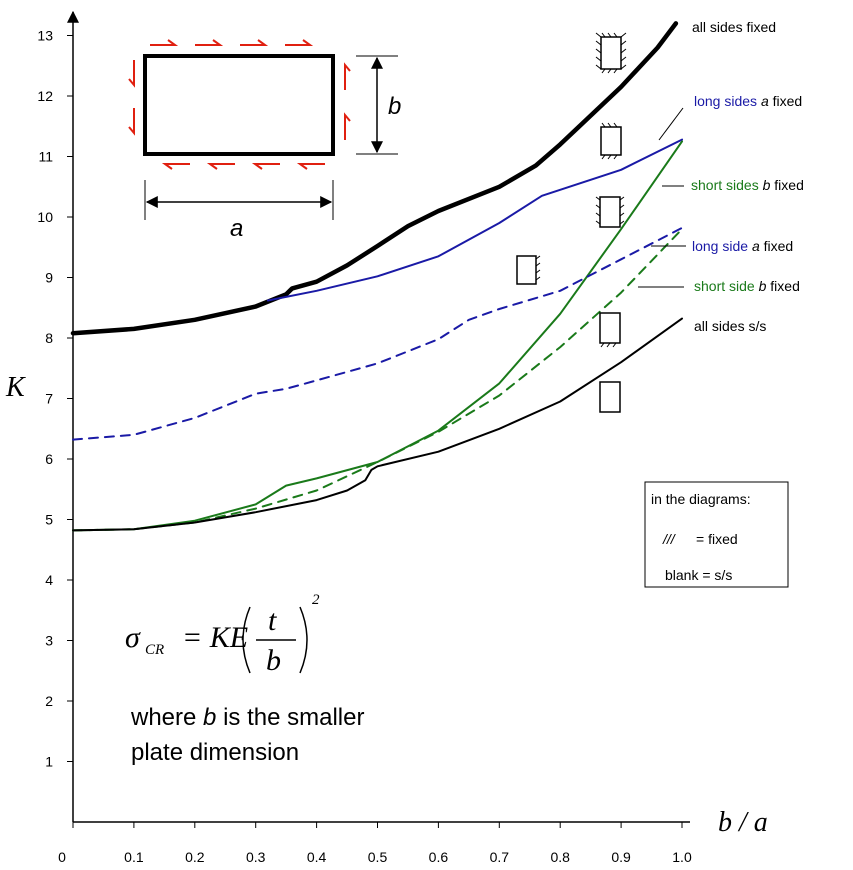 This screenshot has width=853, height=870. What do you see at coordinates (743, 822) in the screenshot?
I see `x-axis-title: b / a` at bounding box center [743, 822].